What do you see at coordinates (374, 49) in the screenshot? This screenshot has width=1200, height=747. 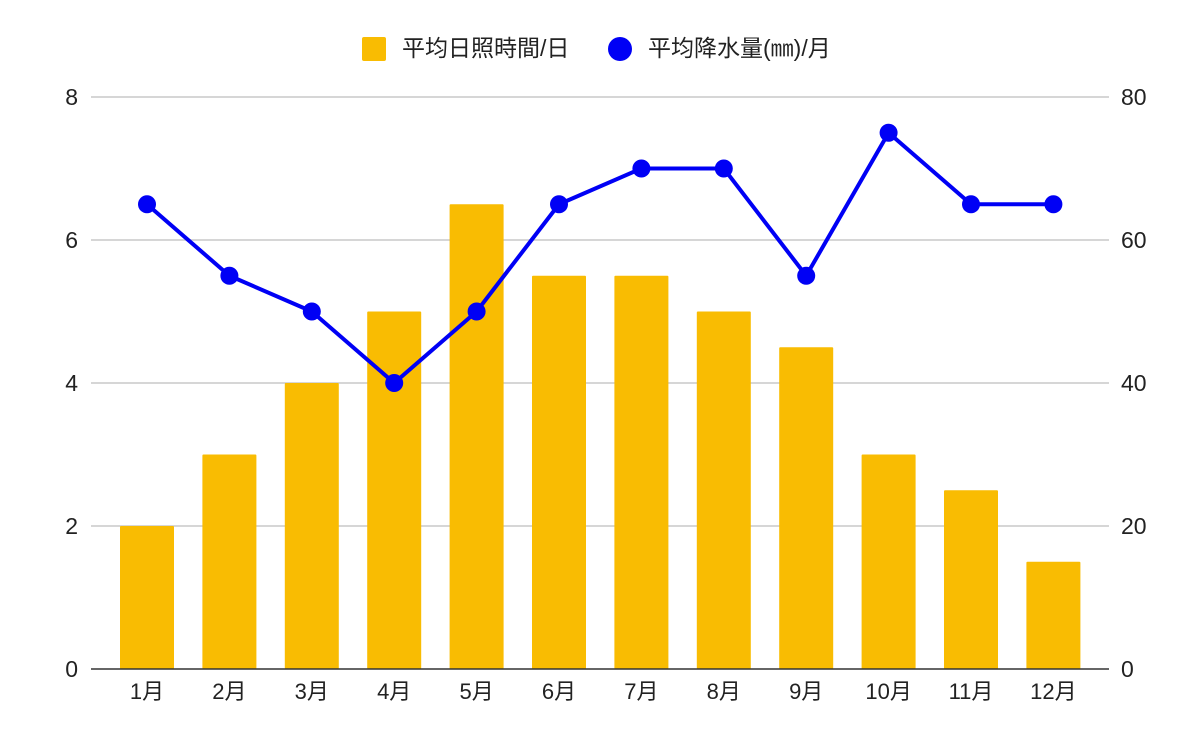 I see `legend-bar-swatch` at bounding box center [374, 49].